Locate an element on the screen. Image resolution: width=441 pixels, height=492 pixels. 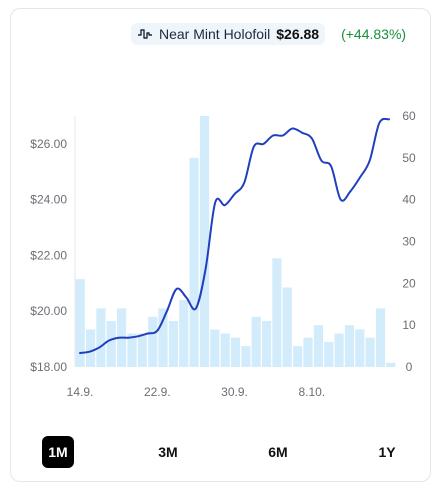
price-axis: $18.00 $20.00 $22.00 $24.00 $26.00 is located at coordinates (53, 245).